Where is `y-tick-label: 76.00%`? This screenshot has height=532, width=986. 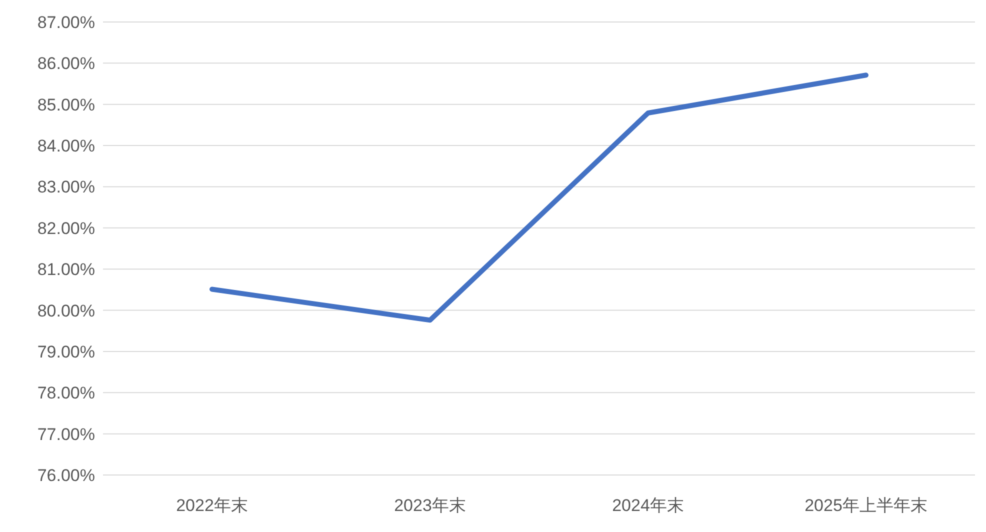 y-tick-label: 76.00% is located at coordinates (66, 475).